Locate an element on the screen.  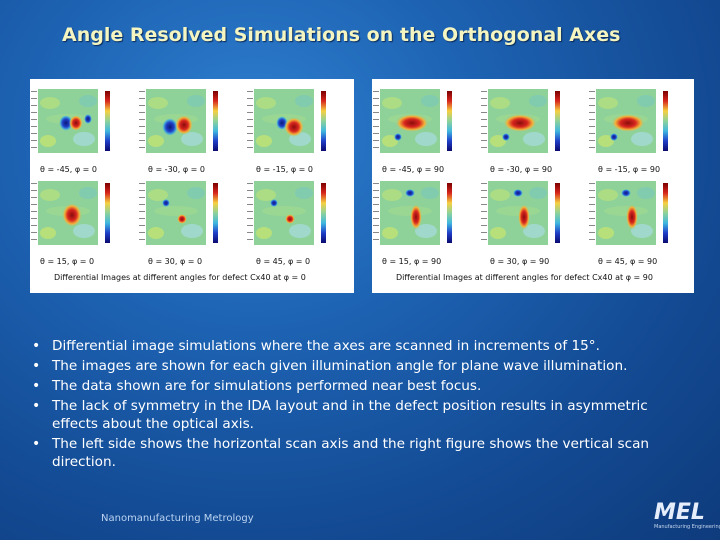
angle-label: θ = -30, φ = 0 is located at coordinates (176, 169).